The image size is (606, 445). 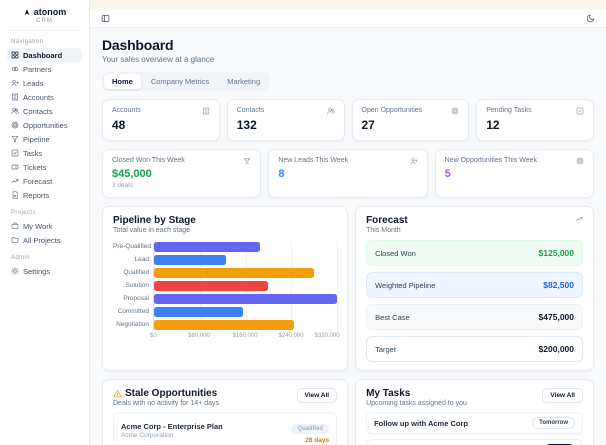 What do you see at coordinates (158, 59) in the screenshot?
I see `page-subtitle: Your sales overview at a glance` at bounding box center [158, 59].